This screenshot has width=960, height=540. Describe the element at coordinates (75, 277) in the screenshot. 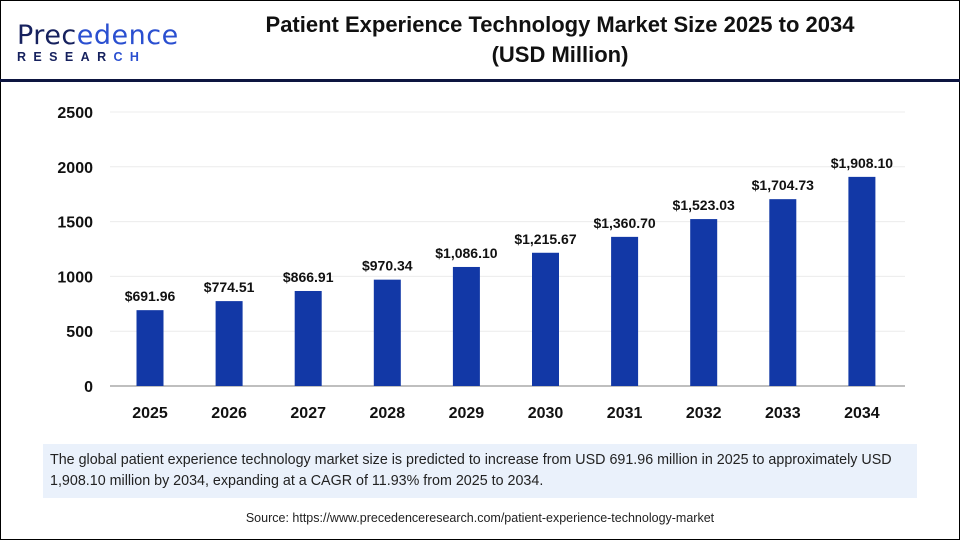

I see `y-tick-label: 1000` at that location.